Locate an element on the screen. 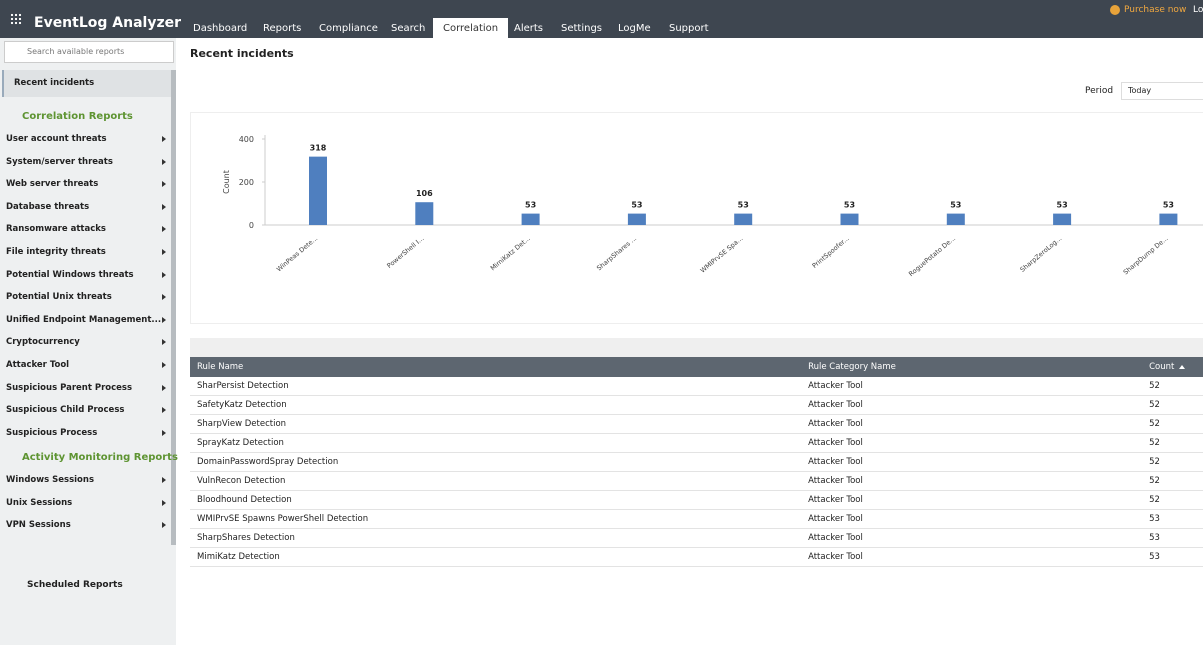 Image resolution: width=1203 pixels, height=645 pixels. value-label: 106 is located at coordinates (424, 193).